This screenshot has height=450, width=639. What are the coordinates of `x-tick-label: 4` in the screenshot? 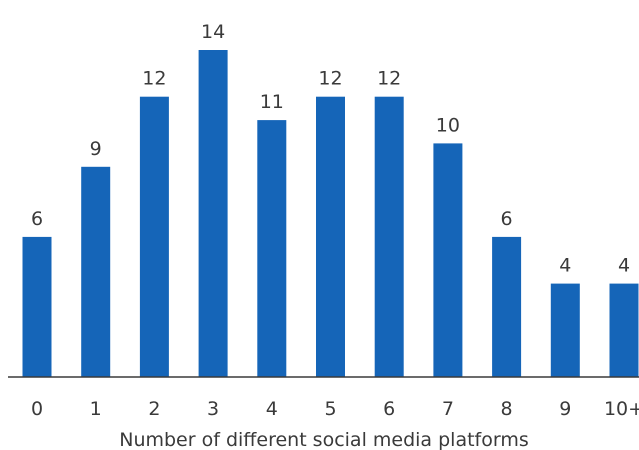 It's located at (272, 409).